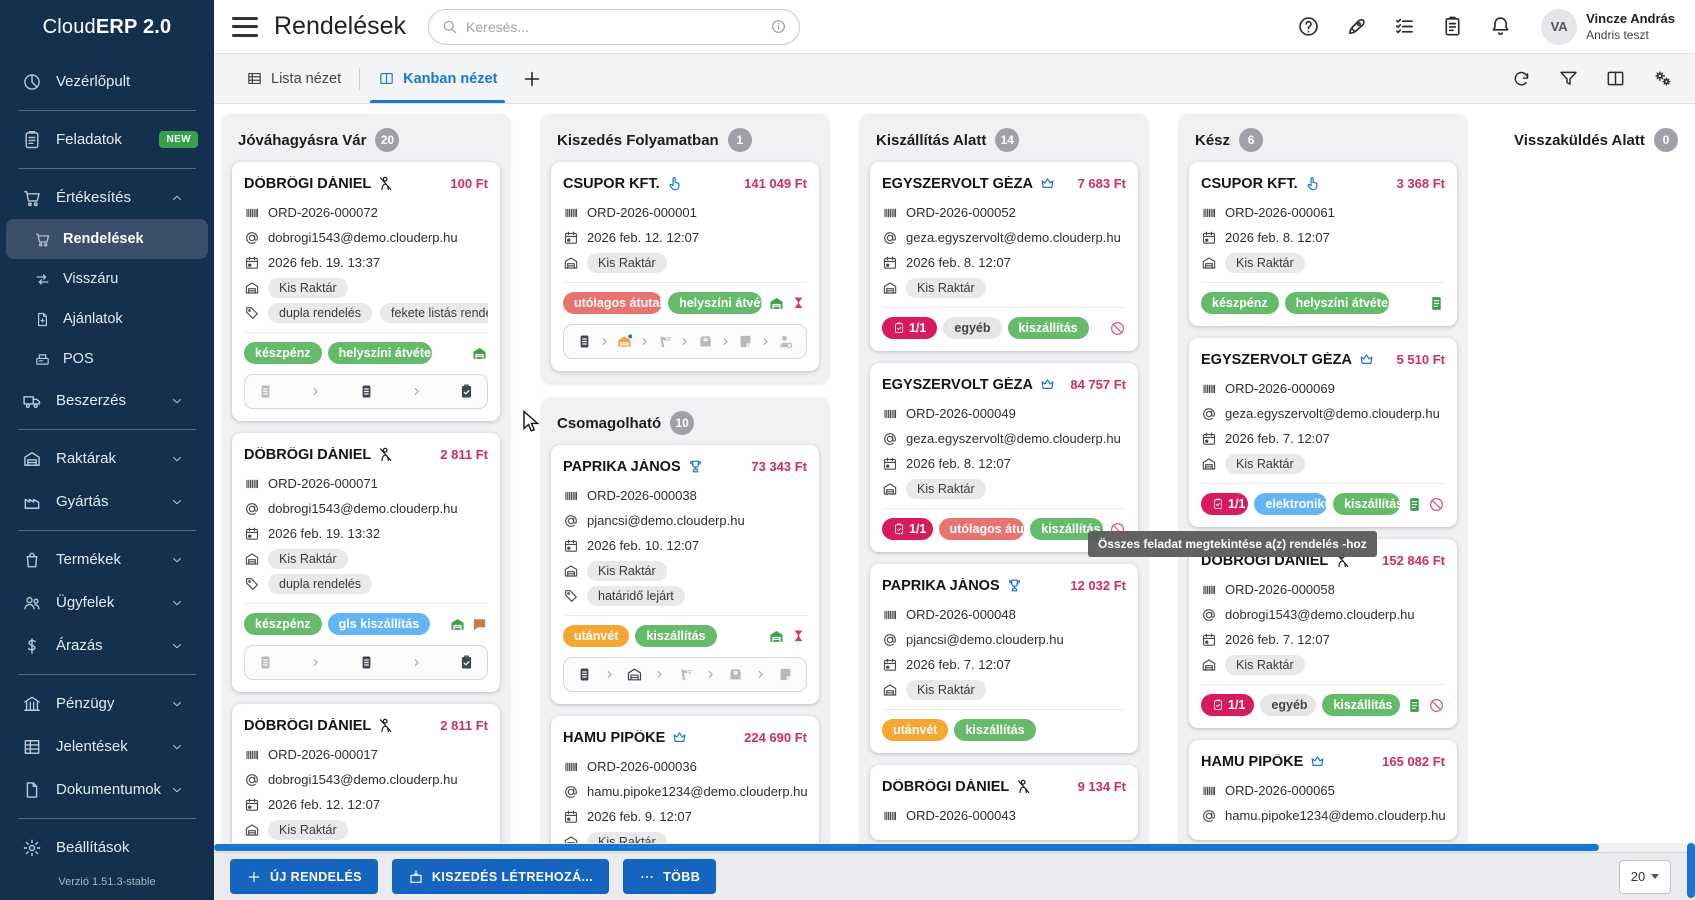 Image resolution: width=1695 pixels, height=900 pixels. Describe the element at coordinates (379, 624) in the screenshot. I see `status-pill: gls kiszállítás` at that location.